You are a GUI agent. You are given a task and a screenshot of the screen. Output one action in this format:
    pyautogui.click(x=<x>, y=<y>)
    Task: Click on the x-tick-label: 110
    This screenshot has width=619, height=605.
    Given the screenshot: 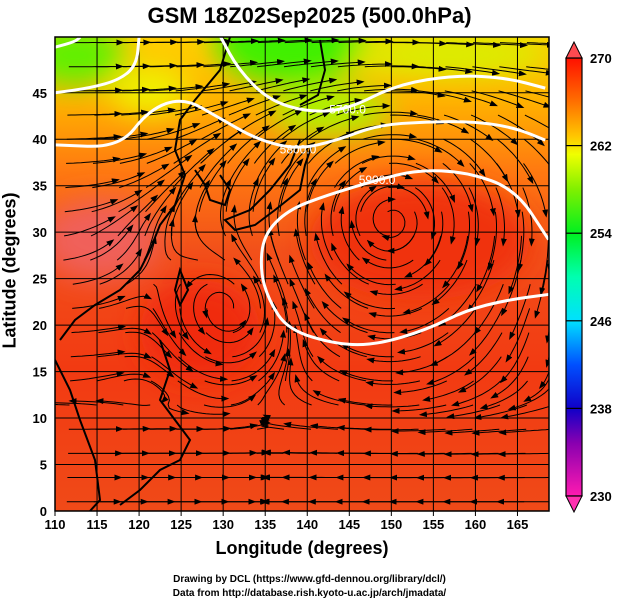 What is the action you would take?
    pyautogui.click(x=55, y=524)
    